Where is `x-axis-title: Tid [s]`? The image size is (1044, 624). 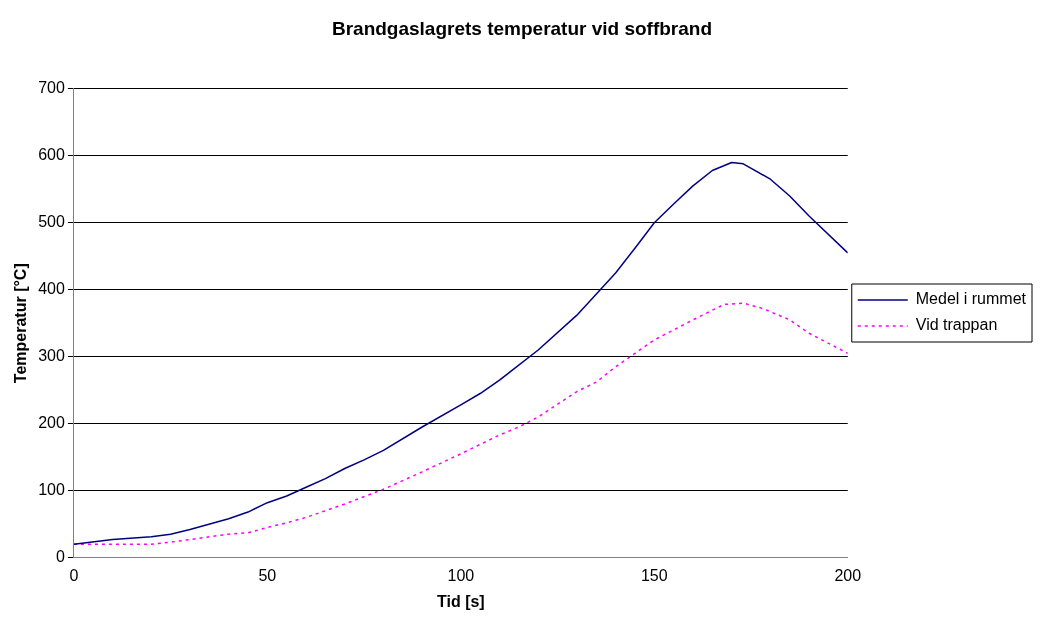
x-axis-title: Tid [s] is located at coordinates (460, 601).